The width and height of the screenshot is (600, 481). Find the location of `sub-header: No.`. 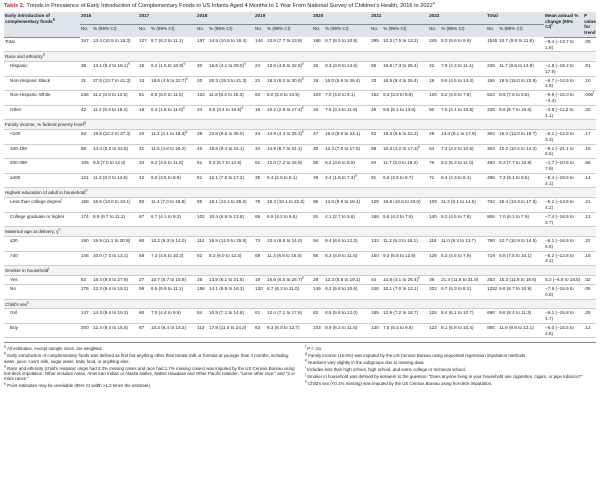

sub-header: No. is located at coordinates (144, 31).